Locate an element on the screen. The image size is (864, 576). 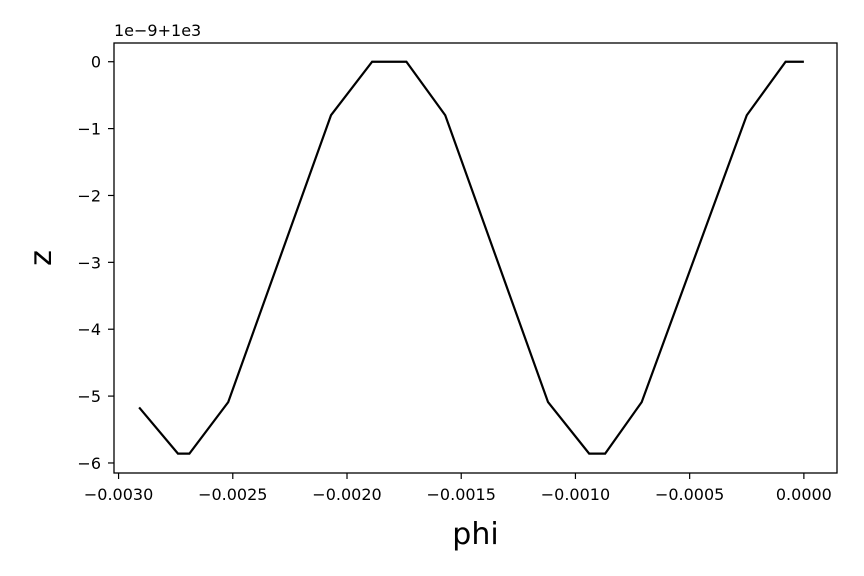
y-tick-label: −6 is located at coordinates (89, 463).